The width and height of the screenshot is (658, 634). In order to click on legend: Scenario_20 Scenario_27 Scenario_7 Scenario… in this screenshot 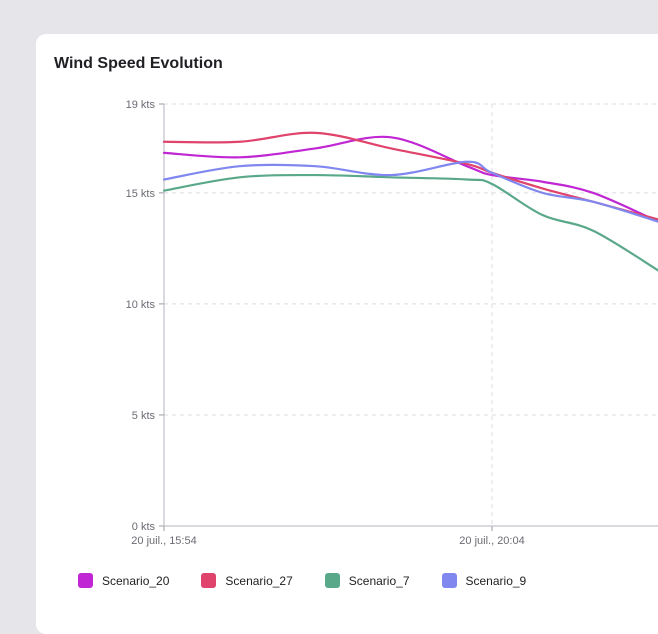, I will do `click(318, 580)`.